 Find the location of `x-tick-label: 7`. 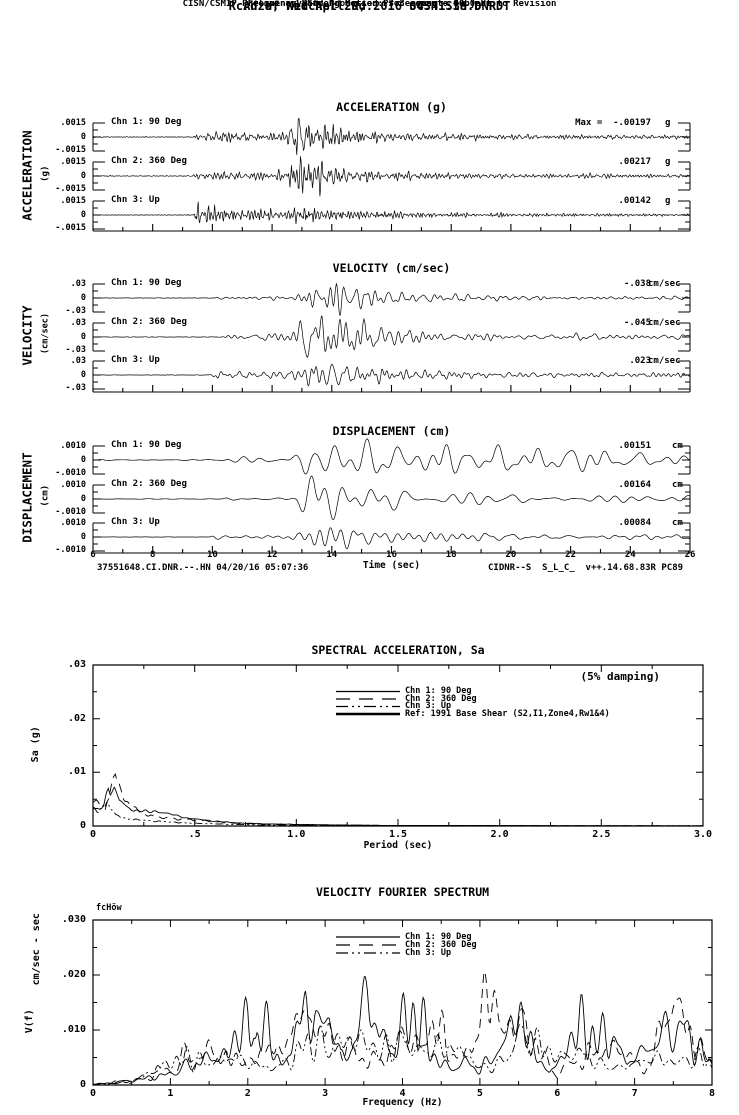

x-tick-label: 7 is located at coordinates (634, 1093).